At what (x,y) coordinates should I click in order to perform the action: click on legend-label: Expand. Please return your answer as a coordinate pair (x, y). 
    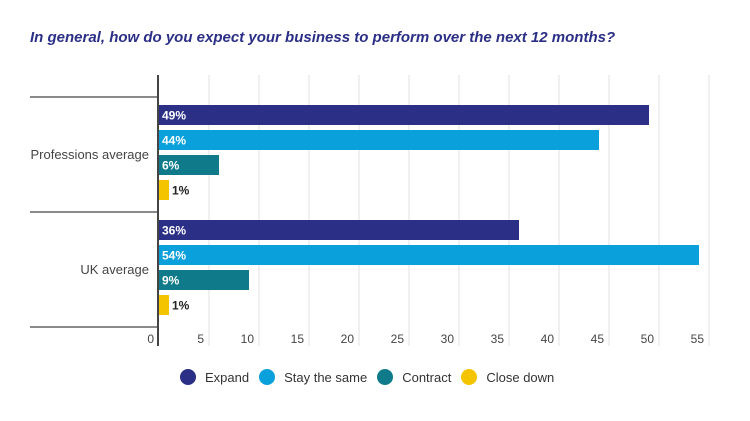
    Looking at the image, I should click on (227, 377).